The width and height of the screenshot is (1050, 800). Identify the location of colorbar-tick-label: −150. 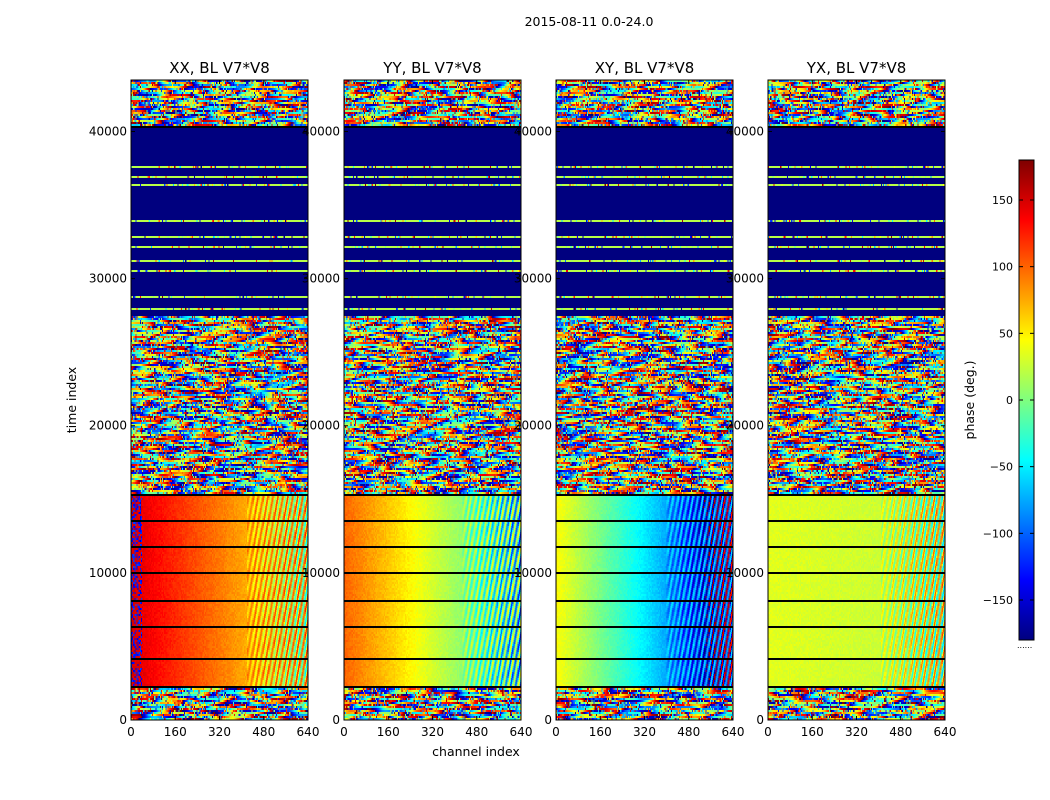
(998, 600).